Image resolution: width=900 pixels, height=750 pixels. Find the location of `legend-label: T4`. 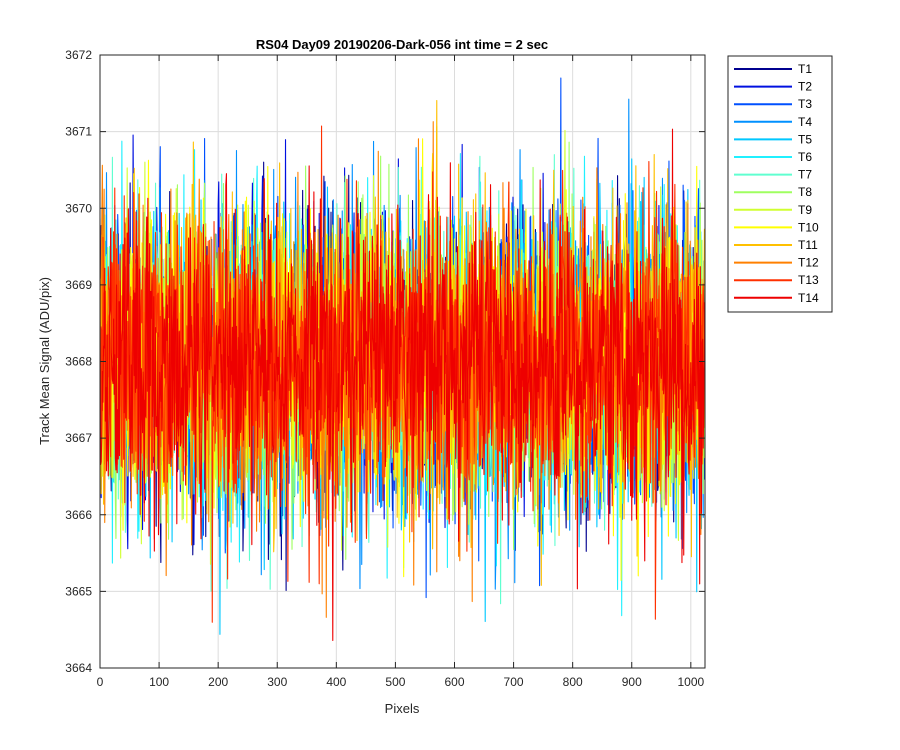

legend-label: T4 is located at coordinates (805, 122).